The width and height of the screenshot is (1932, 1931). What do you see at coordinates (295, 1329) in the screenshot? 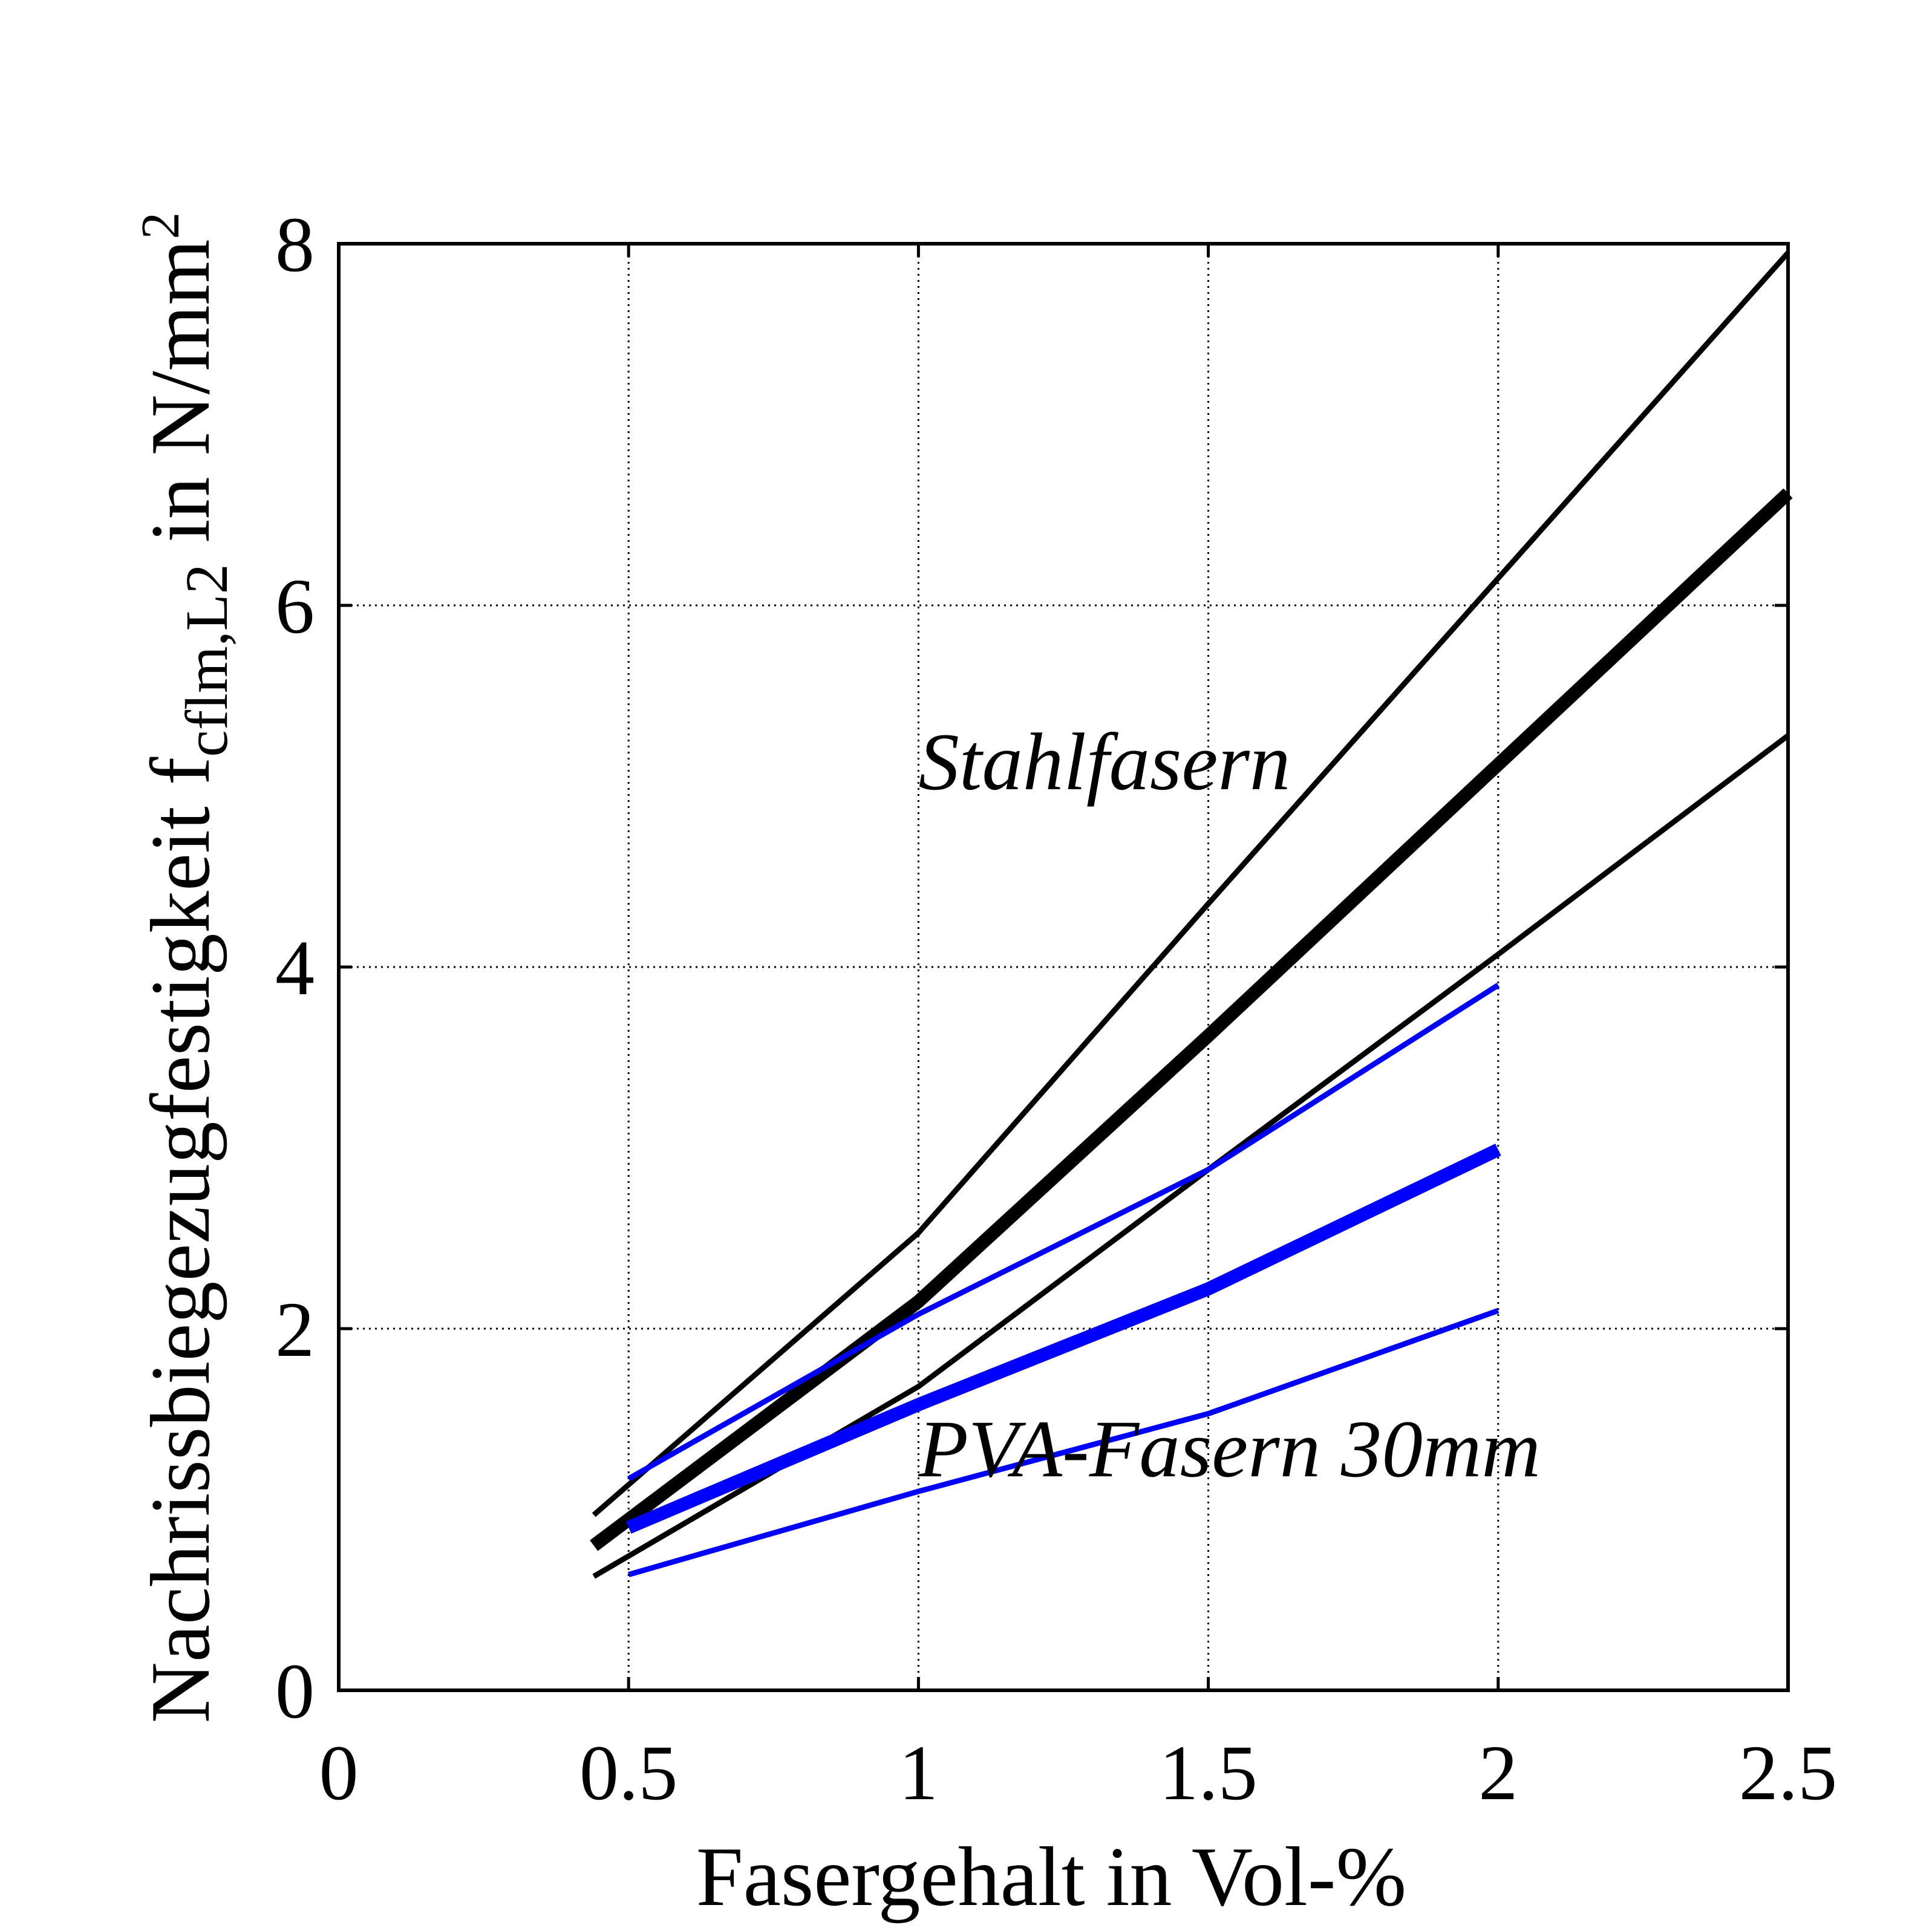
I see `y-tick-label: 2` at bounding box center [295, 1329].